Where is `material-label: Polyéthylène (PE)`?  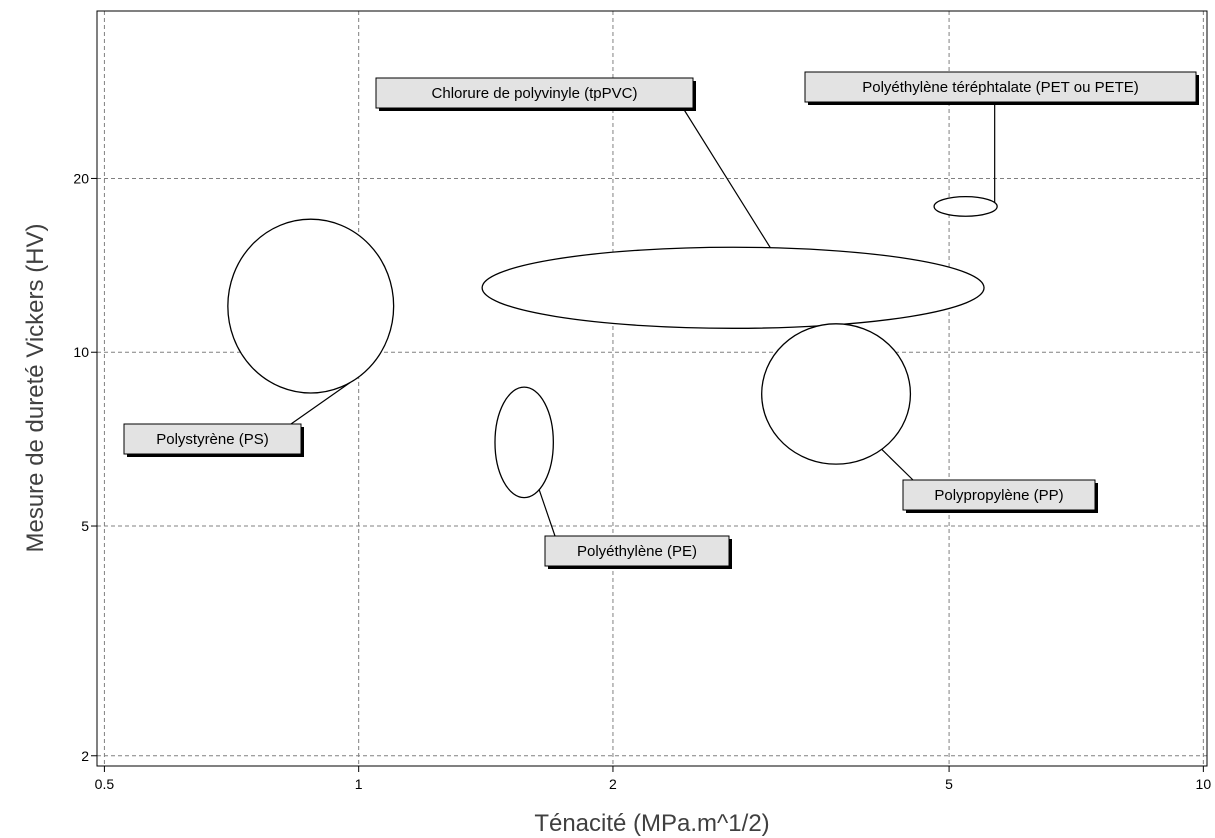 material-label: Polyéthylène (PE) is located at coordinates (637, 551).